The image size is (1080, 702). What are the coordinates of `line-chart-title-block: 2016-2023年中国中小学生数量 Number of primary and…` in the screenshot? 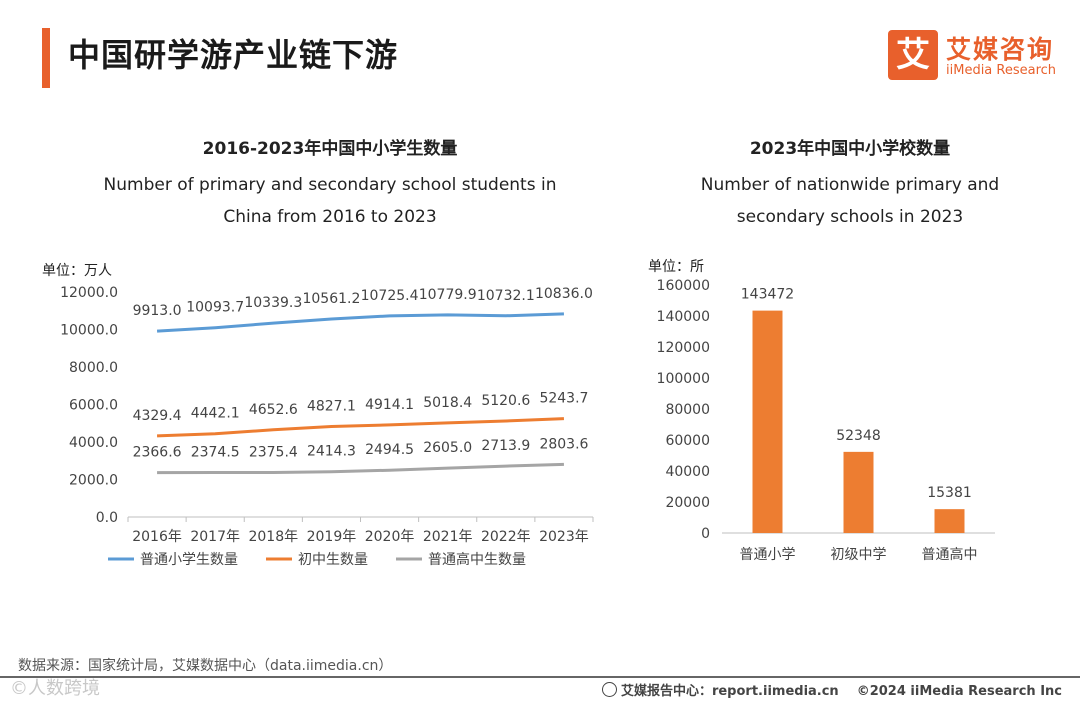 It's located at (330, 183).